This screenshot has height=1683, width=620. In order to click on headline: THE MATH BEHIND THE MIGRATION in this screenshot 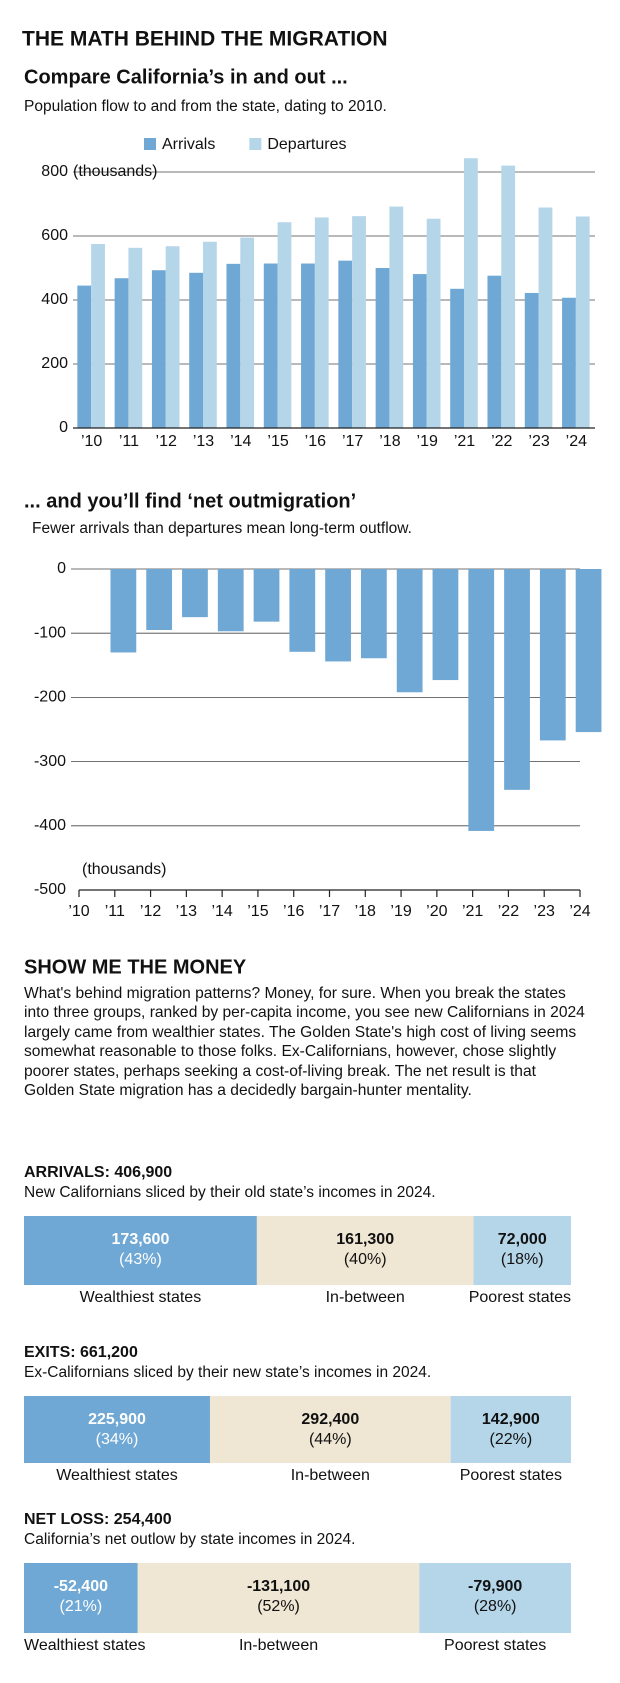, I will do `click(205, 39)`.